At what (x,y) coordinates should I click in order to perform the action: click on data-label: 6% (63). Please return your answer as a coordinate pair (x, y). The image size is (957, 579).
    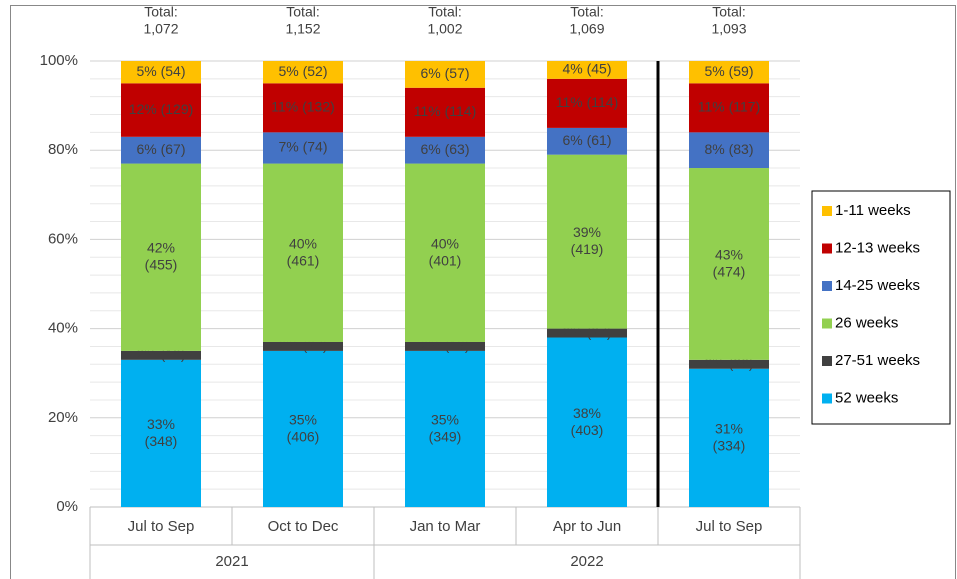
    Looking at the image, I should click on (444, 149).